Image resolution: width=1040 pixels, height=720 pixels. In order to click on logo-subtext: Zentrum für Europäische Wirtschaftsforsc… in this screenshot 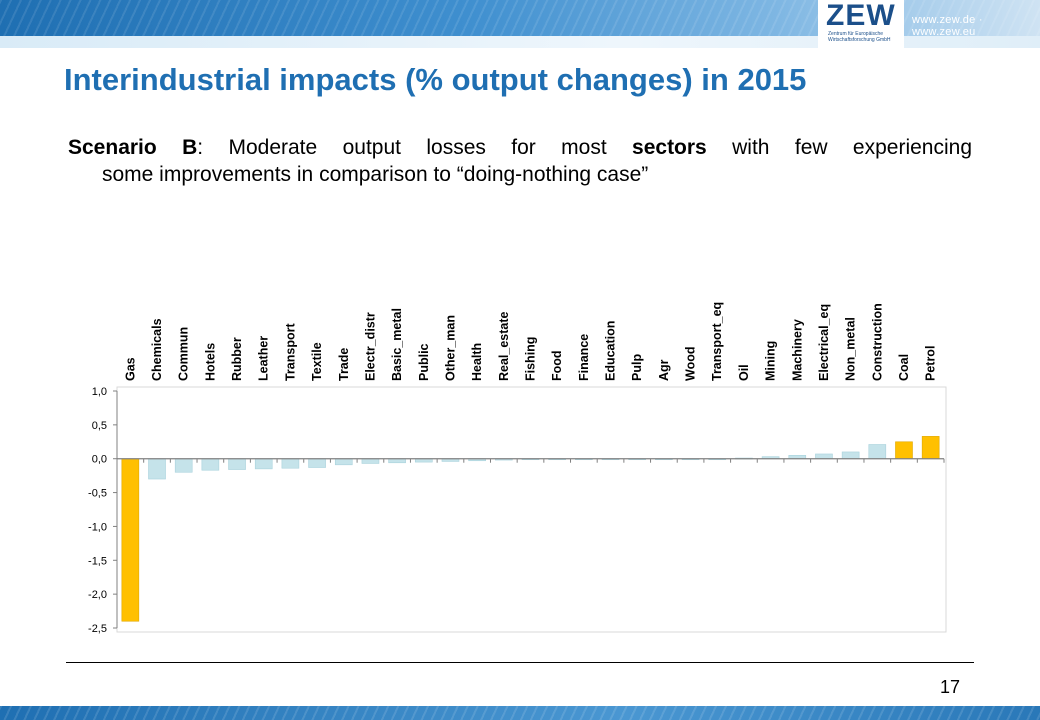, I will do `click(859, 37)`.